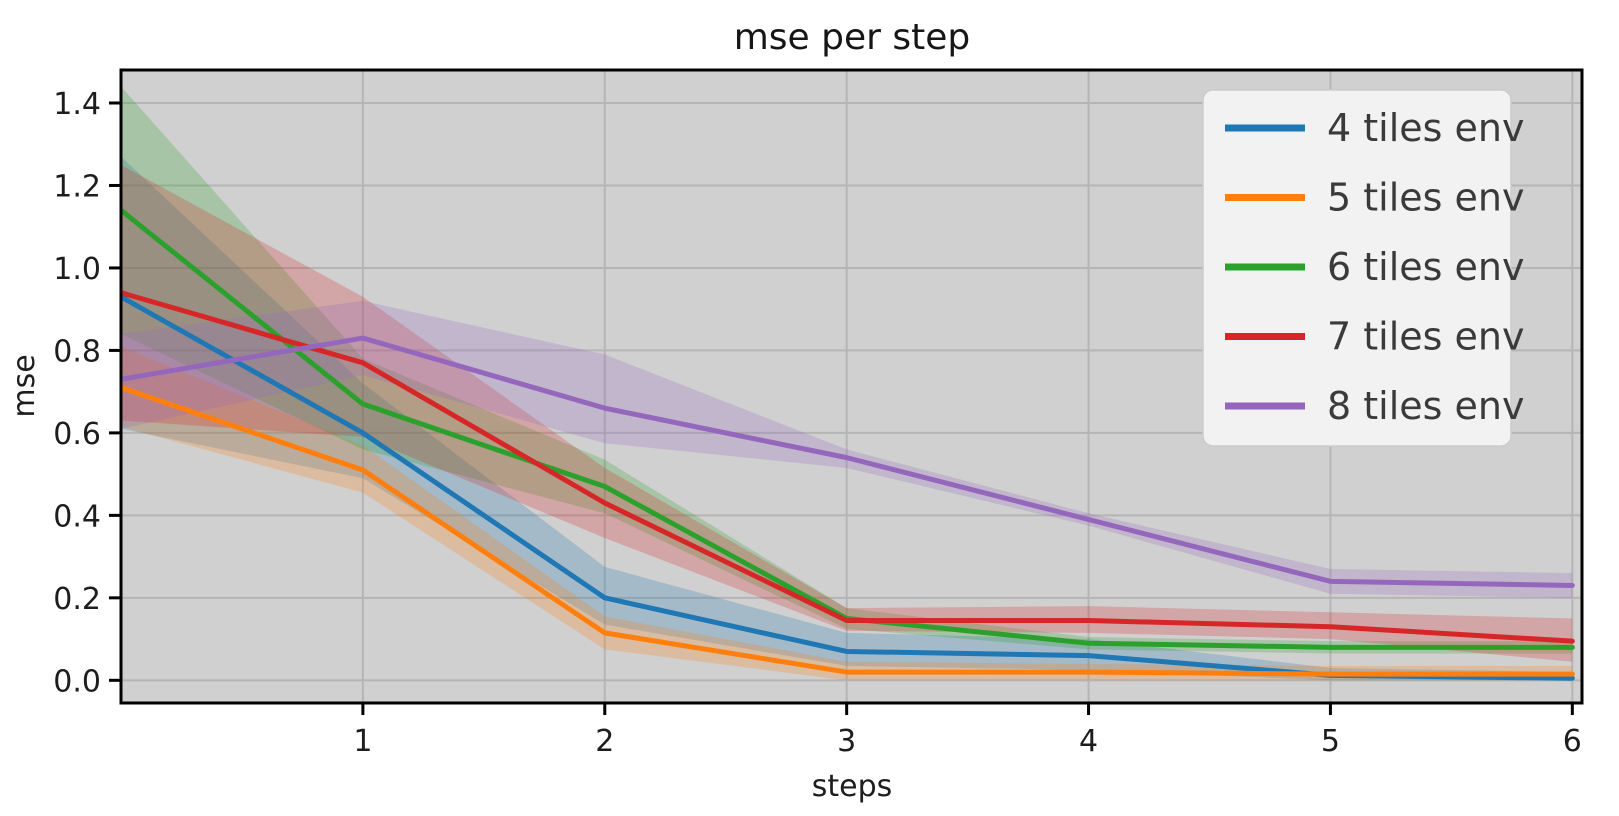  Describe the element at coordinates (1425, 267) in the screenshot. I see `legend-label: 6 tiles env` at that location.